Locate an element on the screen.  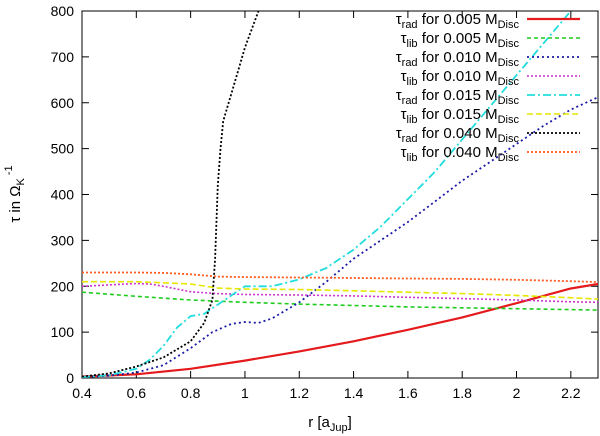
y-tick-label: 700 is located at coordinates (63, 57).